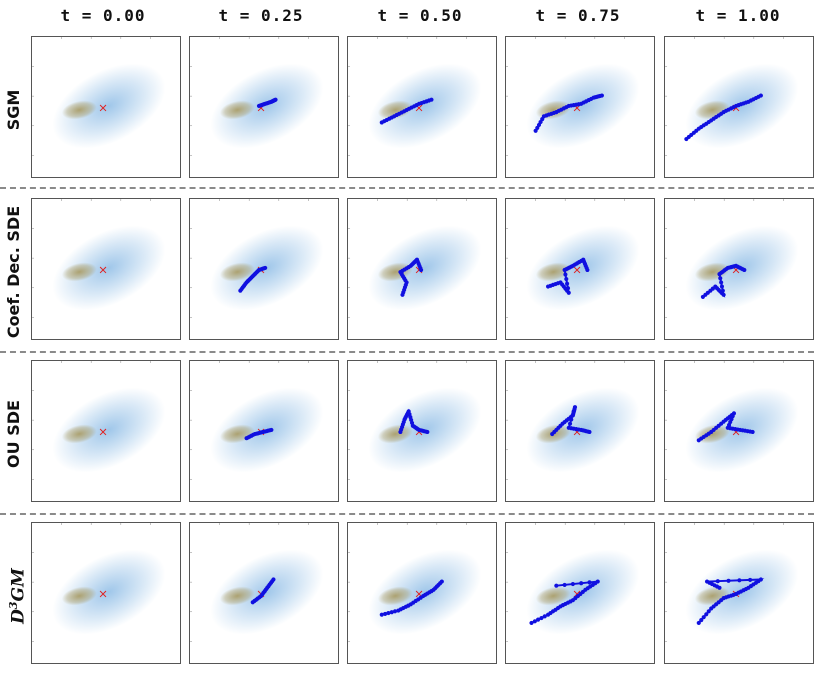 The width and height of the screenshot is (814, 676). What do you see at coordinates (261, 15) in the screenshot?
I see `column-title-1: t = 0.25` at bounding box center [261, 15].